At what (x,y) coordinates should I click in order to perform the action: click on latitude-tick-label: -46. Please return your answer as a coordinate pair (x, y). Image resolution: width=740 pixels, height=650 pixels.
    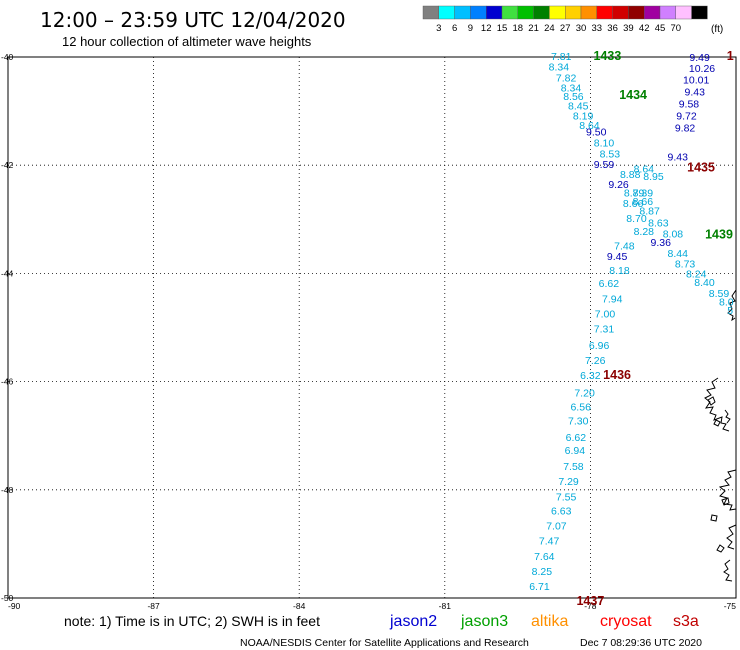
    Looking at the image, I should click on (7, 382).